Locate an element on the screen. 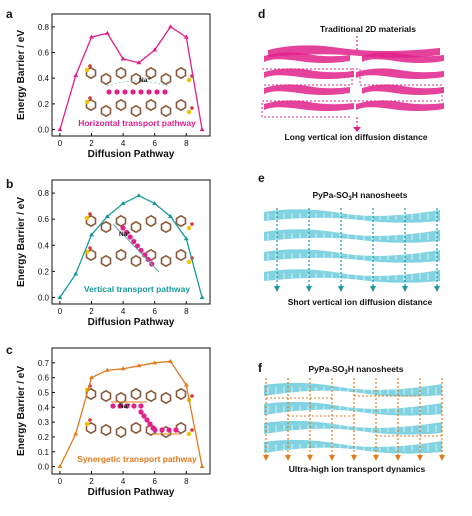  y-tick-label: 0.1 is located at coordinates (44, 452).